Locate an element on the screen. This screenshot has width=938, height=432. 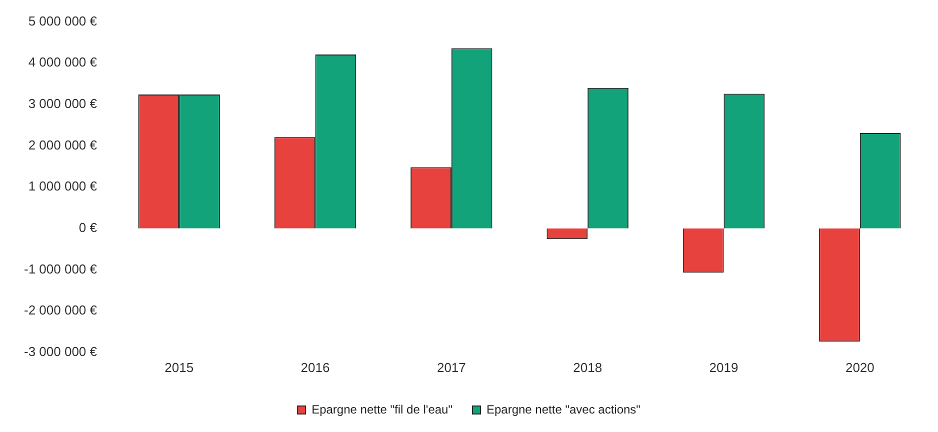
x-tick-label: 2017 is located at coordinates (451, 367).